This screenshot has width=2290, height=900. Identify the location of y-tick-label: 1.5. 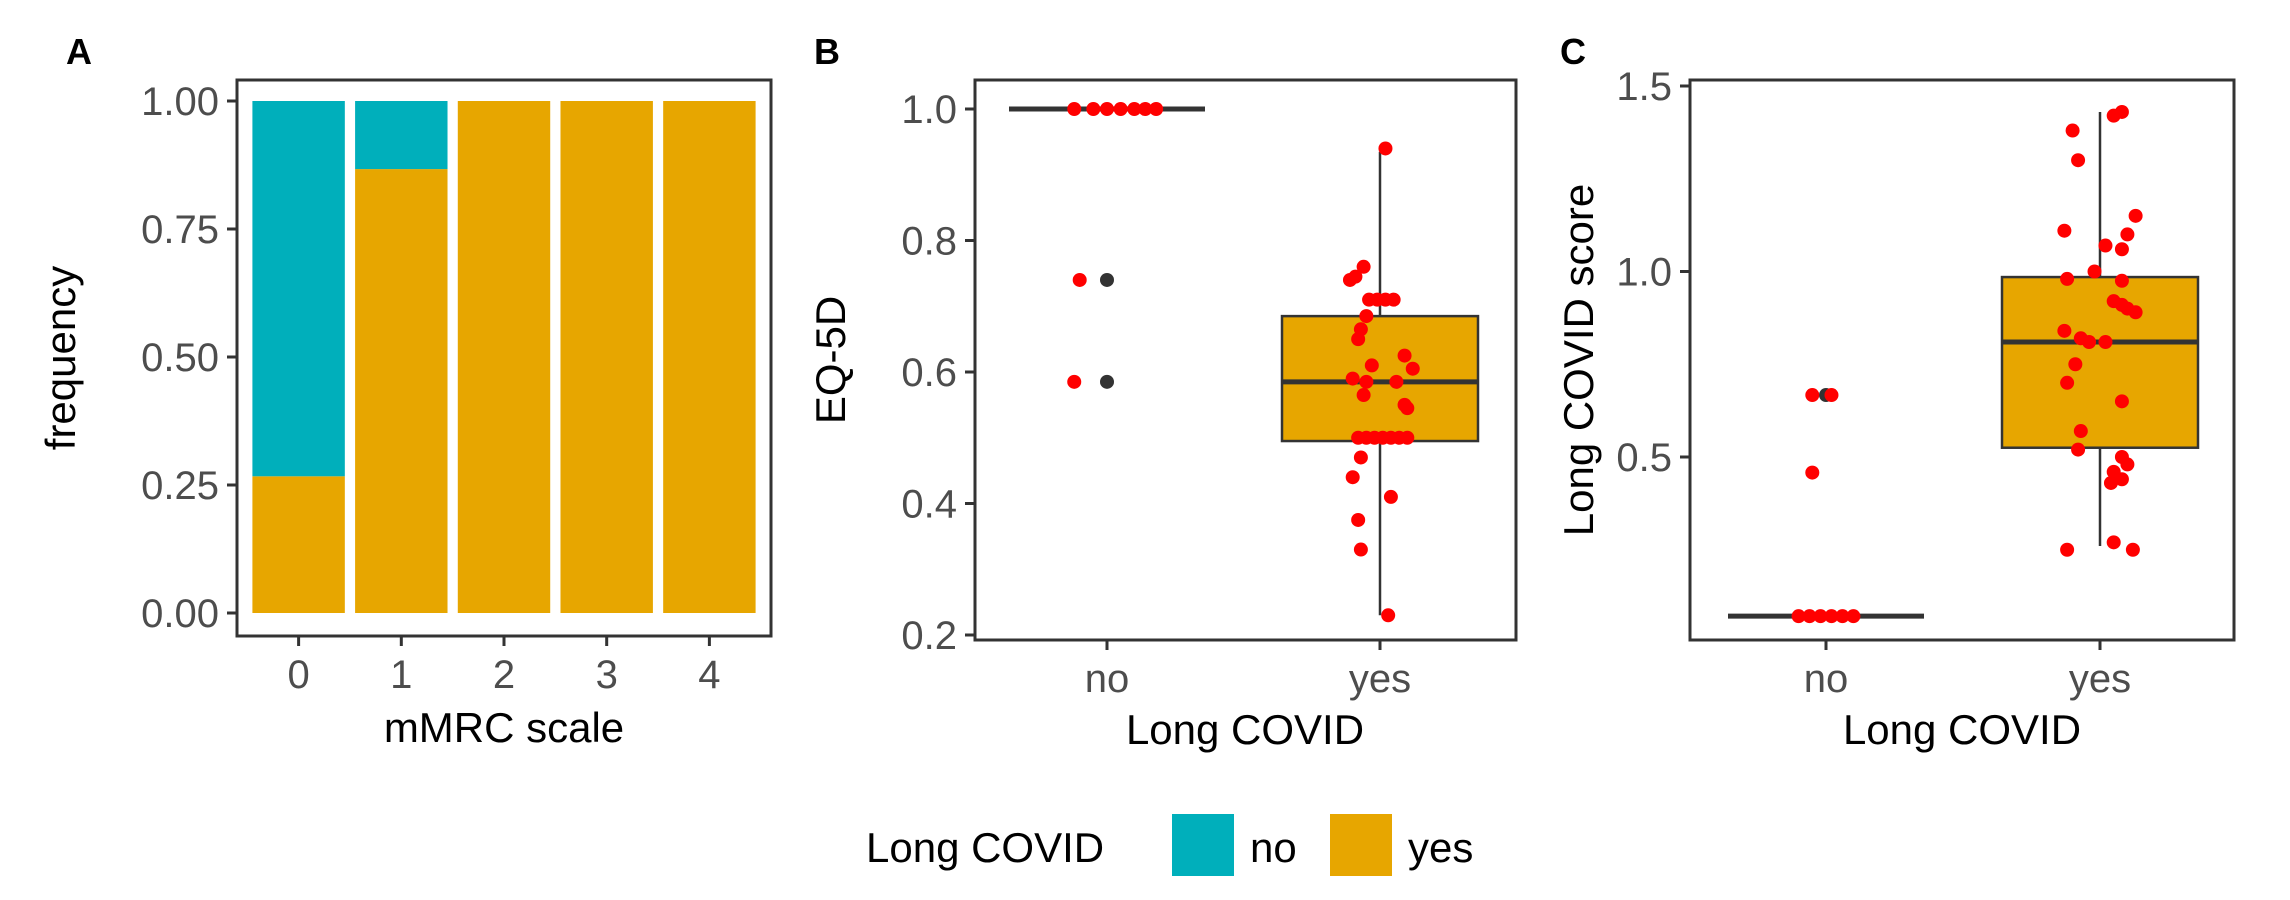
(1644, 87).